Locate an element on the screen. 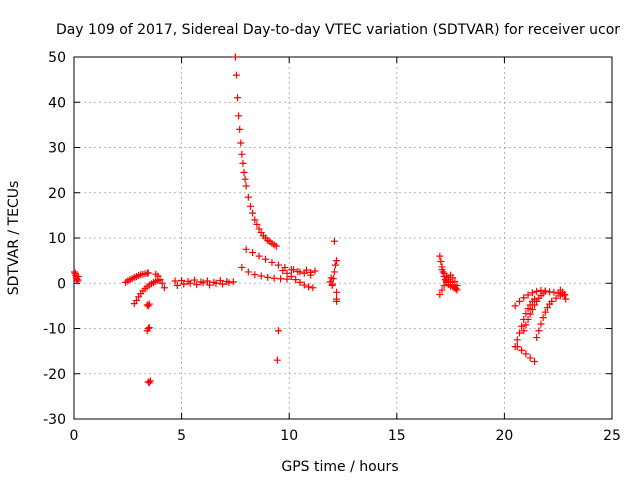 The width and height of the screenshot is (640, 480). y-tick-labels: -30 -20 -10 0 10 20 30 40 50 is located at coordinates (54, 239).